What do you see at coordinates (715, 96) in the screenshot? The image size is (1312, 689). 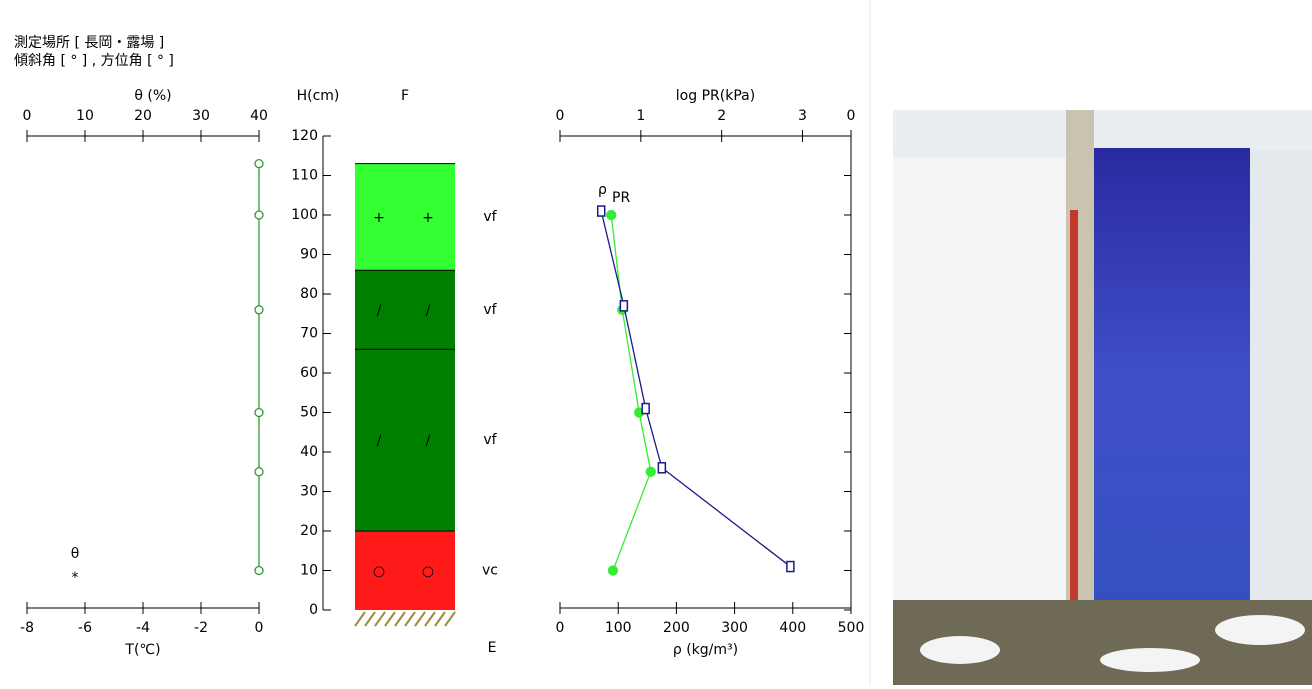 I see `top-axis-label: log PR(kPa)` at bounding box center [715, 96].